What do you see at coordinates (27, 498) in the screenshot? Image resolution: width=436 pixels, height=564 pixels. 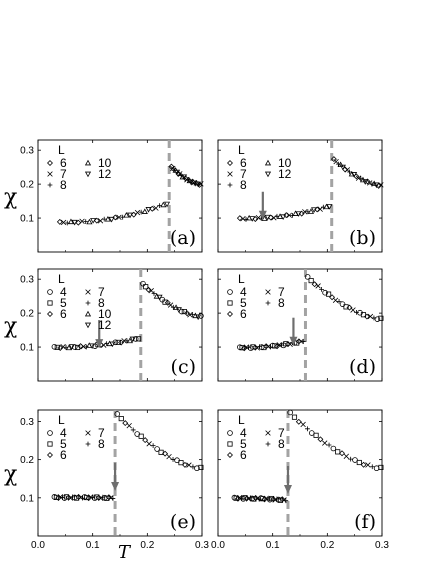 I see `y-tick-label: 0.1` at bounding box center [27, 498].